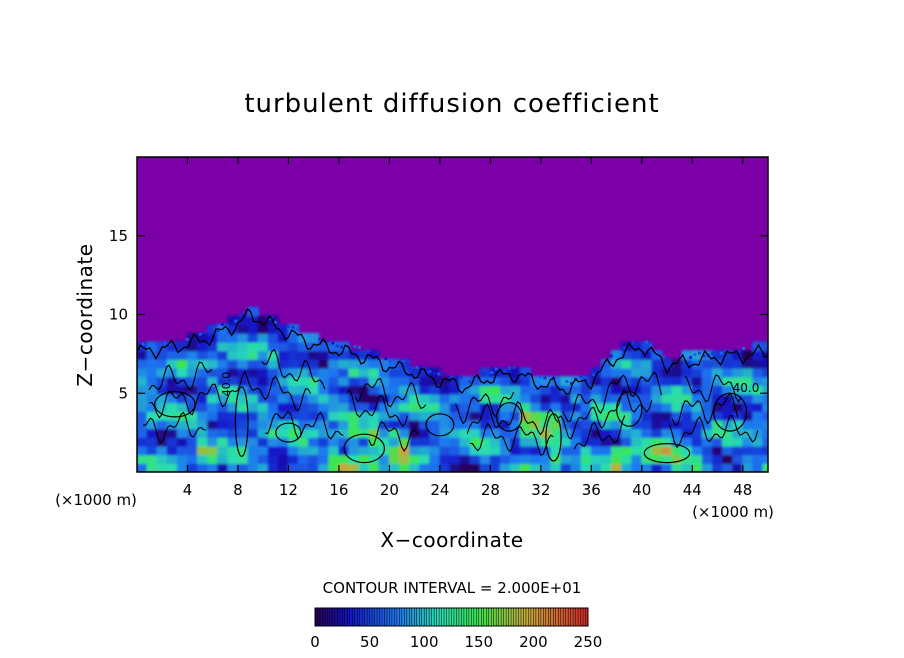  What do you see at coordinates (338, 490) in the screenshot?
I see `x-tick-label: 16` at bounding box center [338, 490].